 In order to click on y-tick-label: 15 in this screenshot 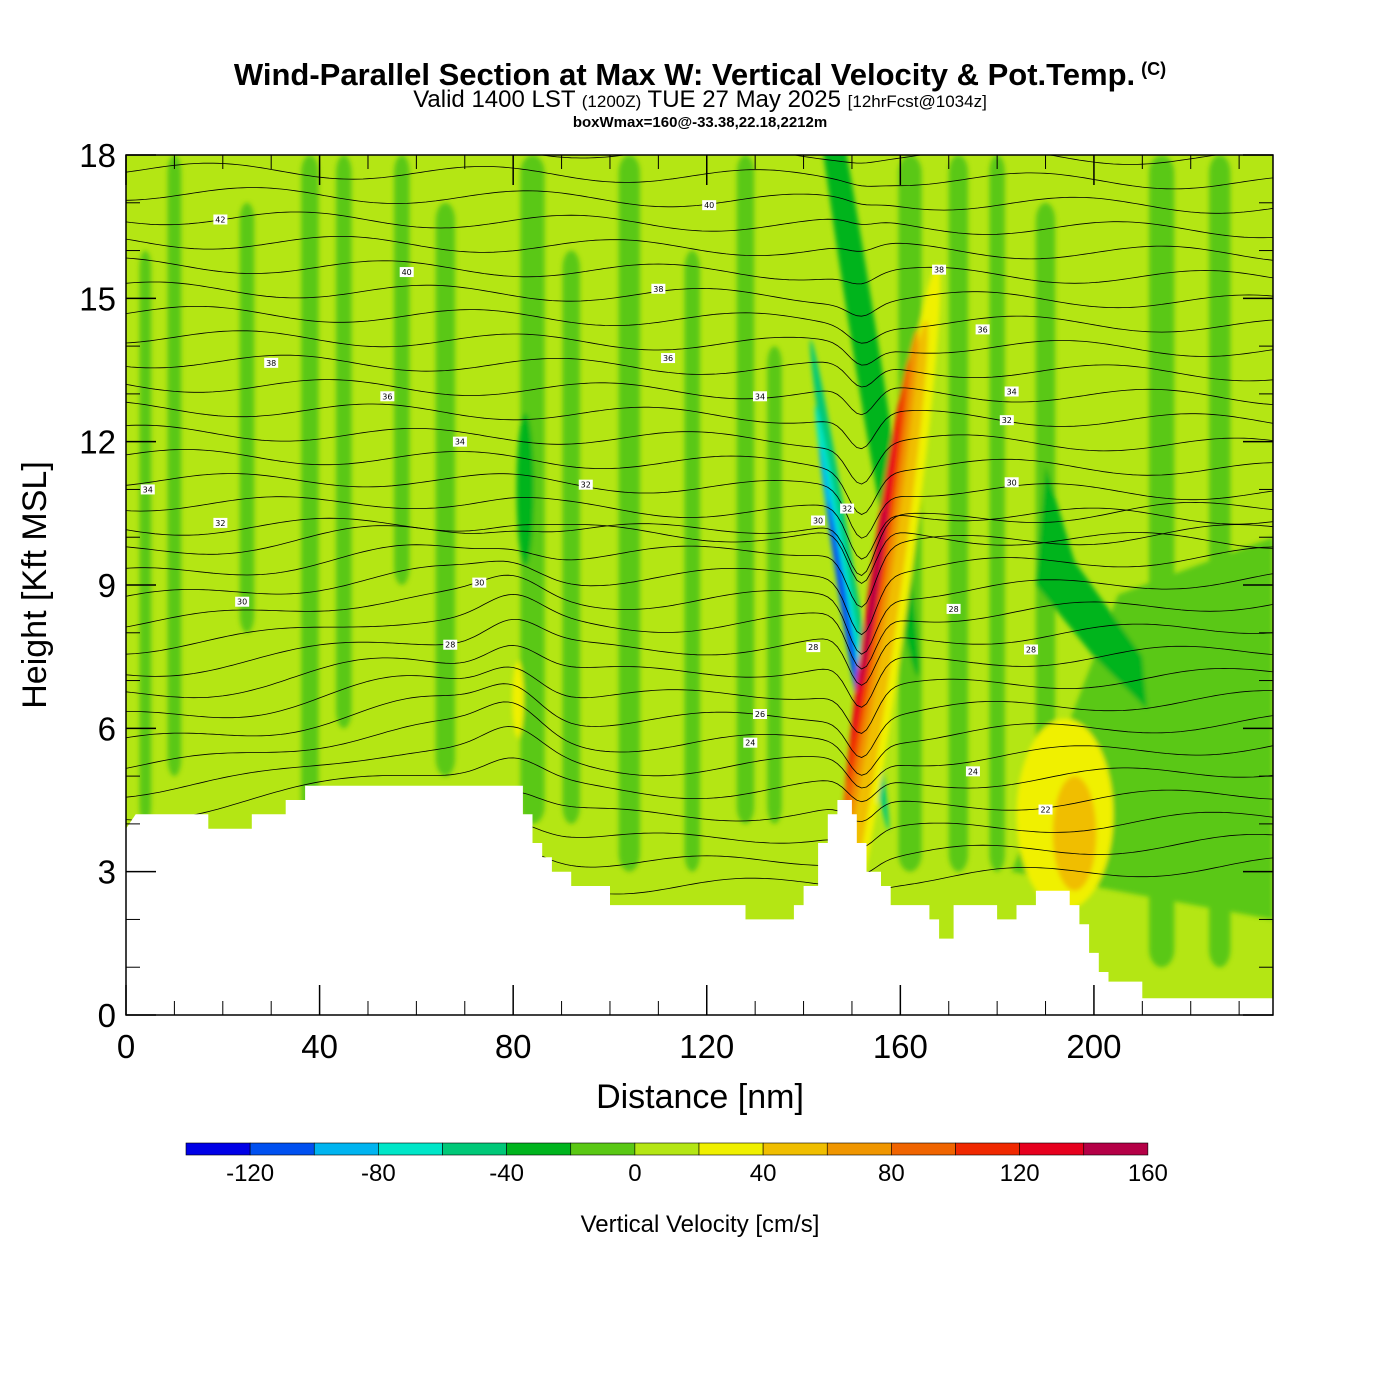, I will do `click(97, 298)`.